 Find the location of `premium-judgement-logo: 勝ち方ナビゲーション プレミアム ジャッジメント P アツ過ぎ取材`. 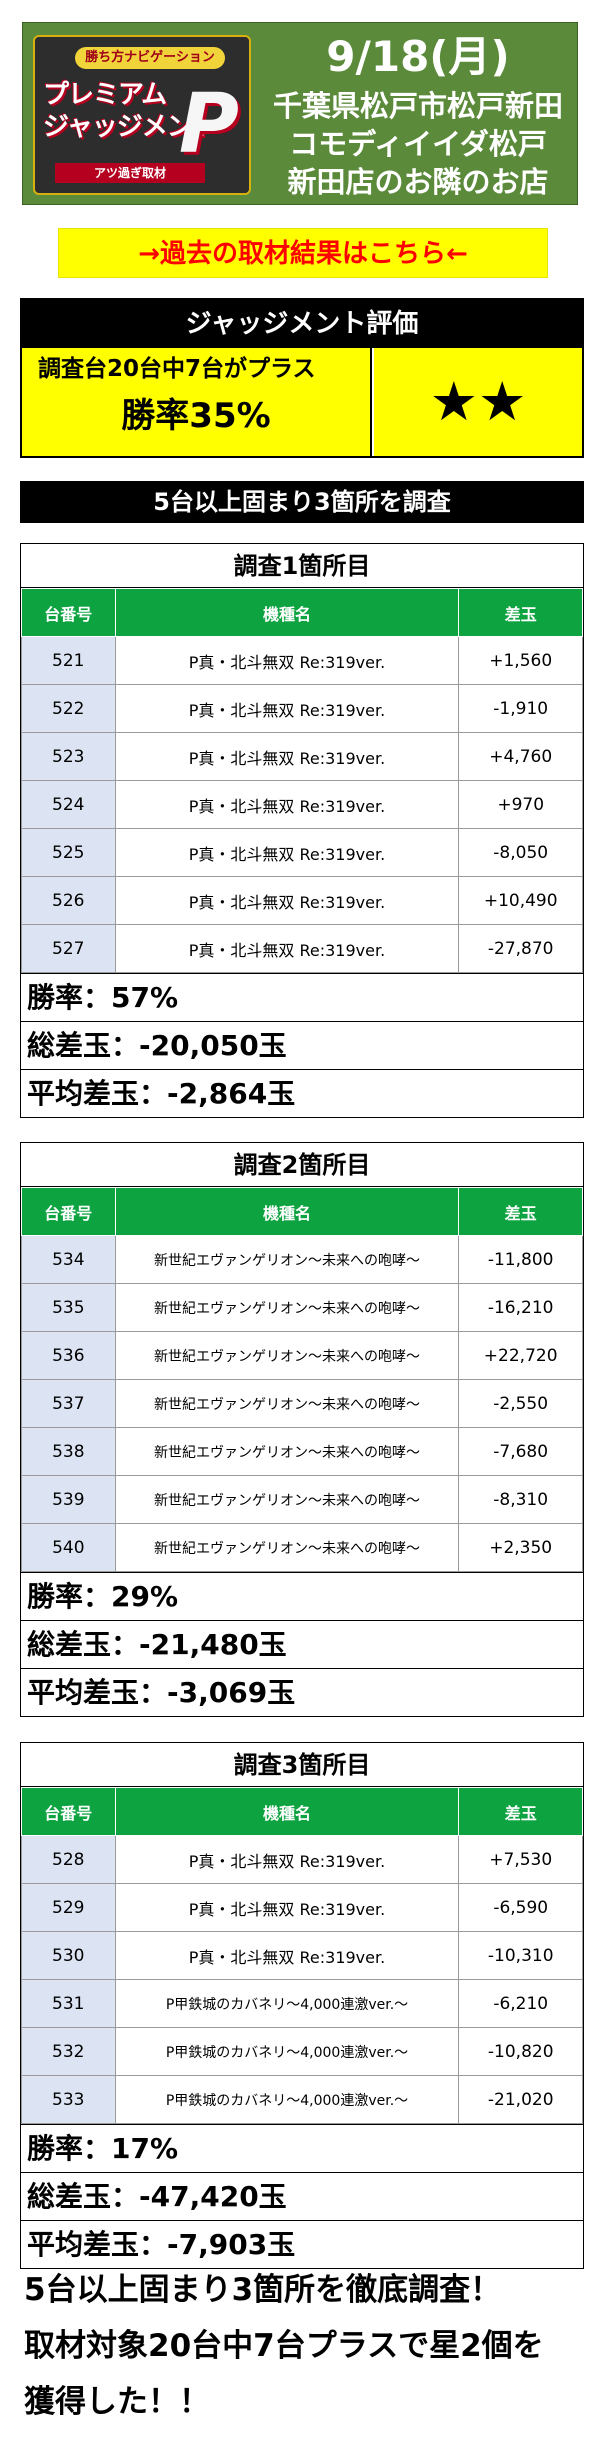

premium-judgement-logo: 勝ち方ナビゲーション プレミアム ジャッジメント P アツ過ぎ取材 is located at coordinates (142, 115).